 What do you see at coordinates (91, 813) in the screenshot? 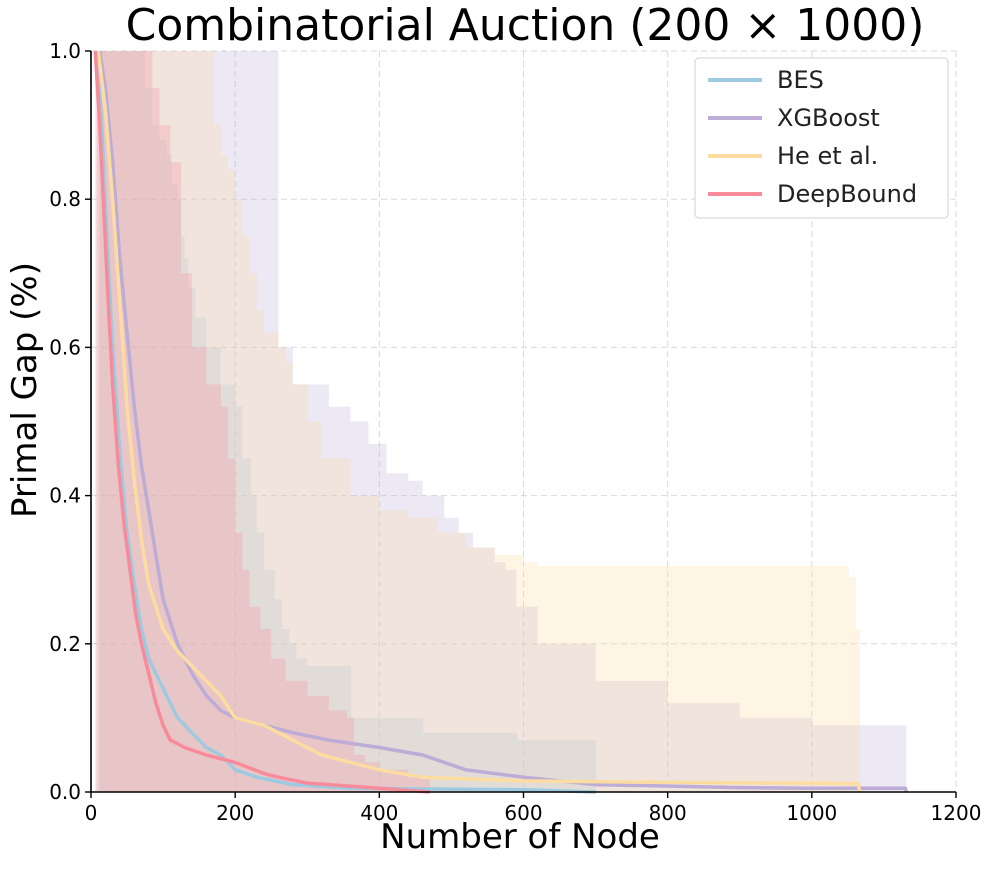
I see `x-tick-label: 0` at bounding box center [91, 813].